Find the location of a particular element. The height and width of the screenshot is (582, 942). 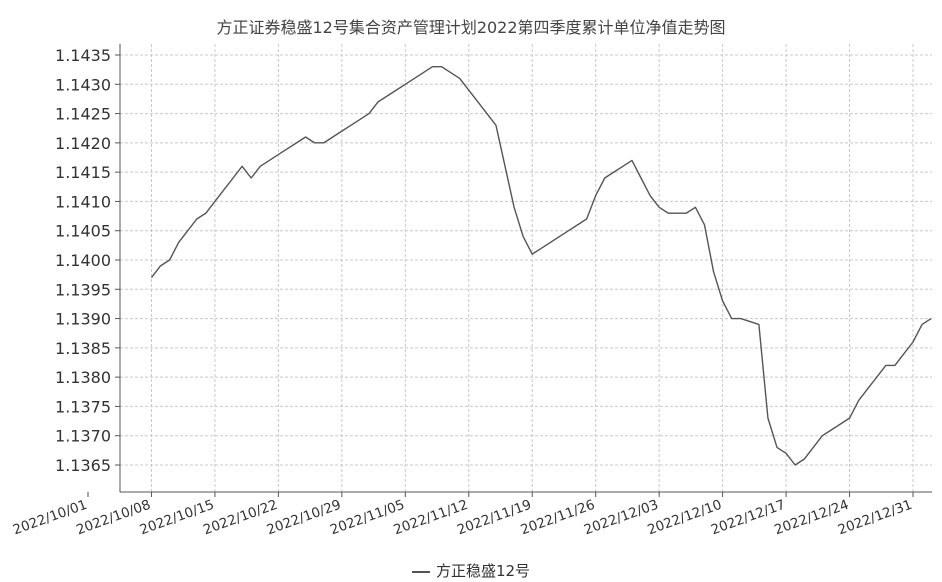

y-tick-label: 1.1420 is located at coordinates (83, 143).